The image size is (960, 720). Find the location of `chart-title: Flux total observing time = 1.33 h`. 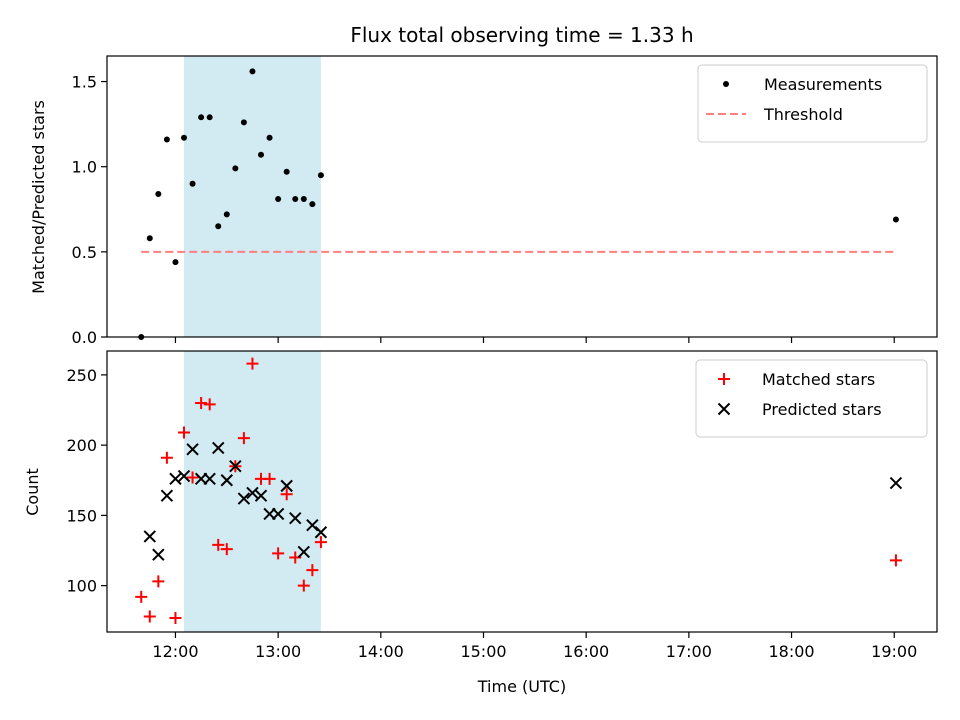

chart-title: Flux total observing time = 1.33 h is located at coordinates (521, 35).